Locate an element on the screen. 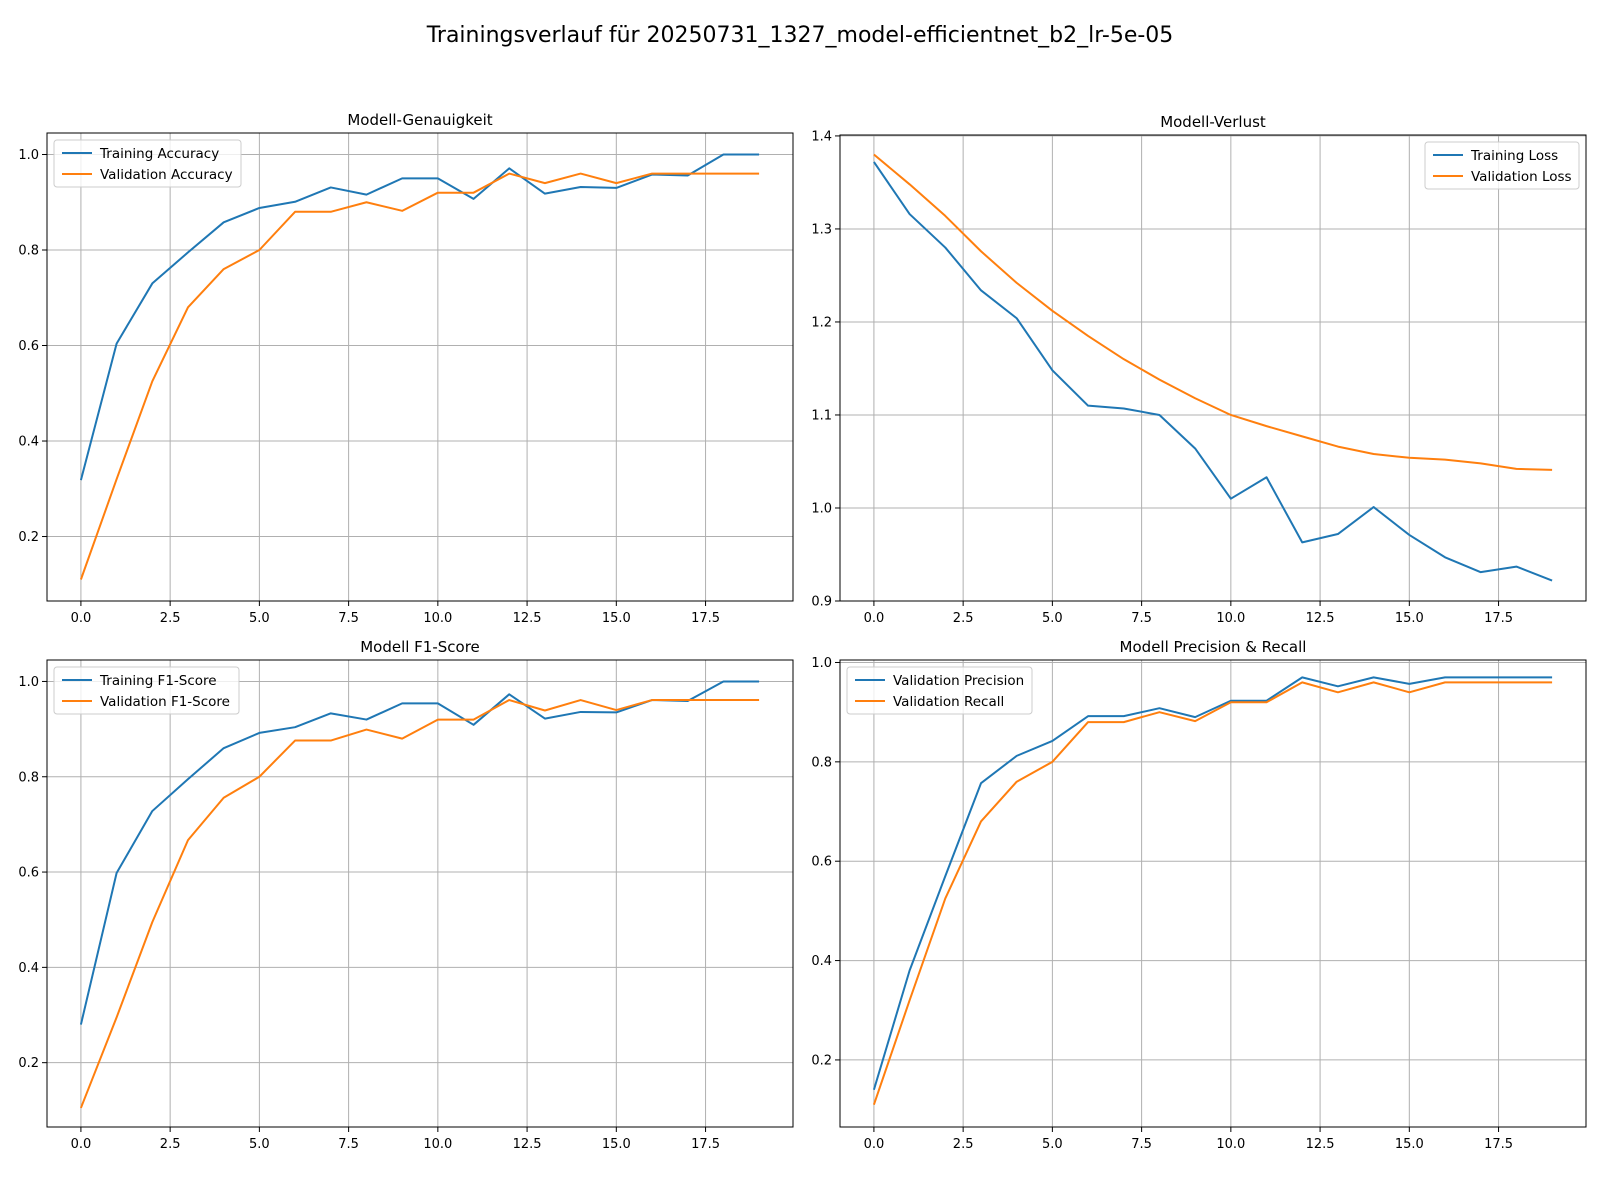 The image size is (1600, 1200). y-tick-label: 1.3 is located at coordinates (821, 229).